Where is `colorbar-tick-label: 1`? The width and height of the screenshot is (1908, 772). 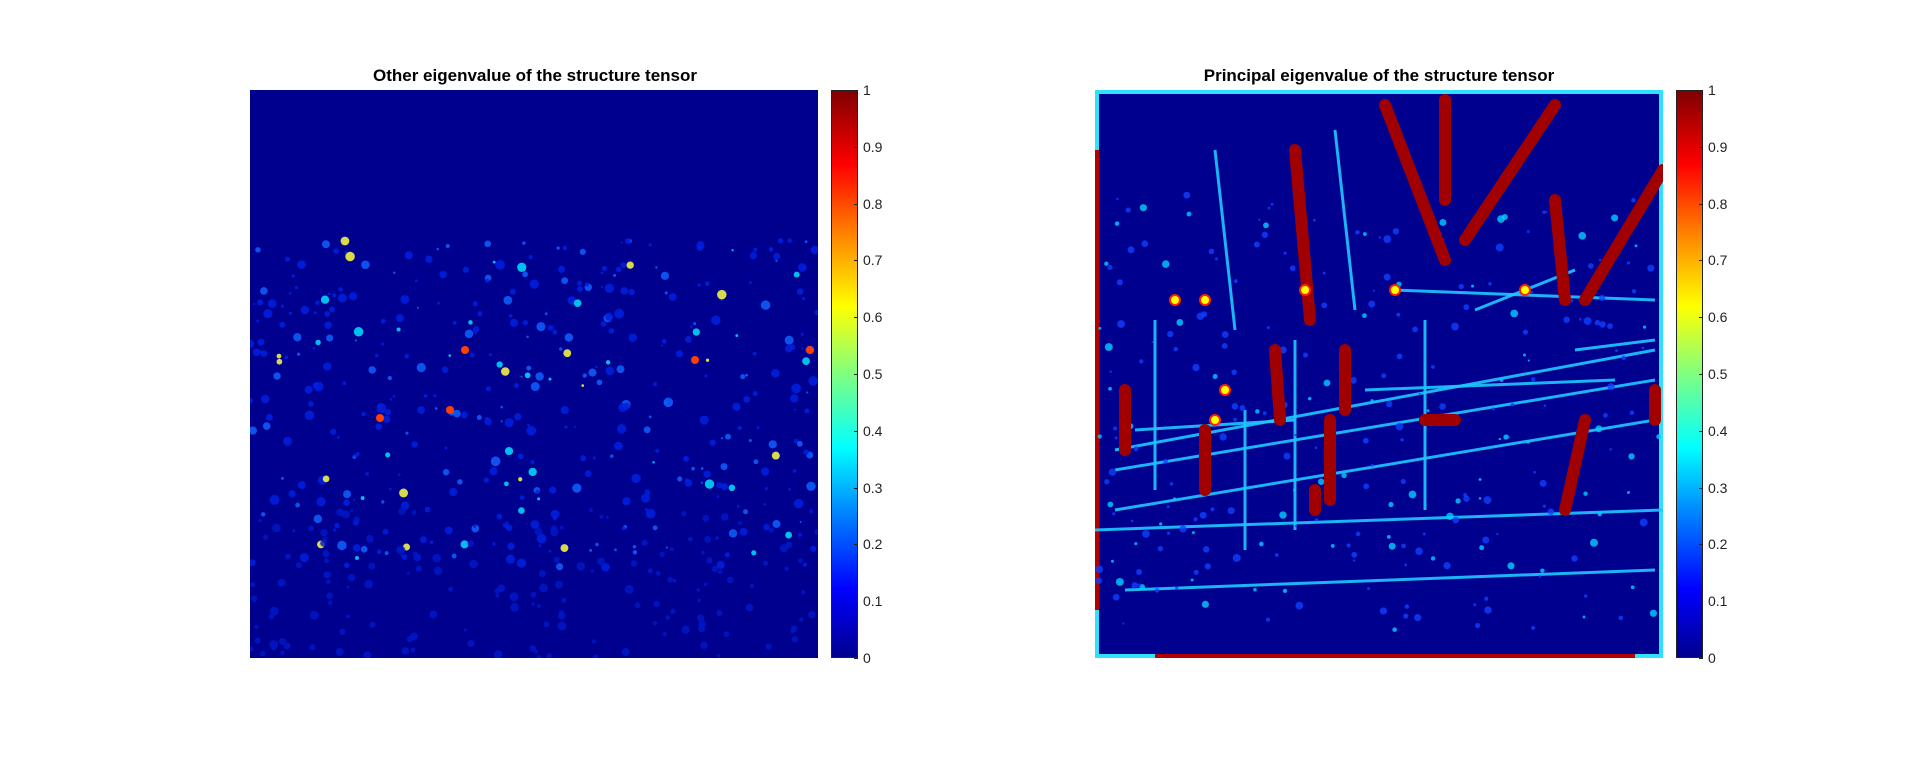
colorbar-tick-label: 1 is located at coordinates (867, 90).